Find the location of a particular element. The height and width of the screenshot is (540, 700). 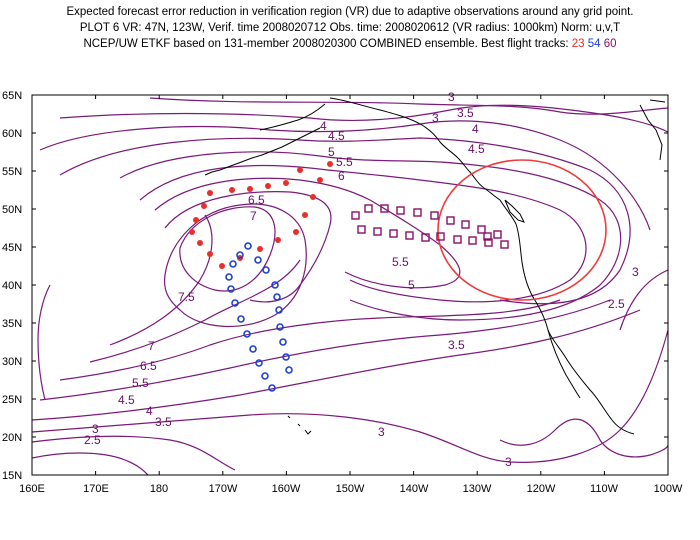

lon-label: 180 is located at coordinates (159, 489).